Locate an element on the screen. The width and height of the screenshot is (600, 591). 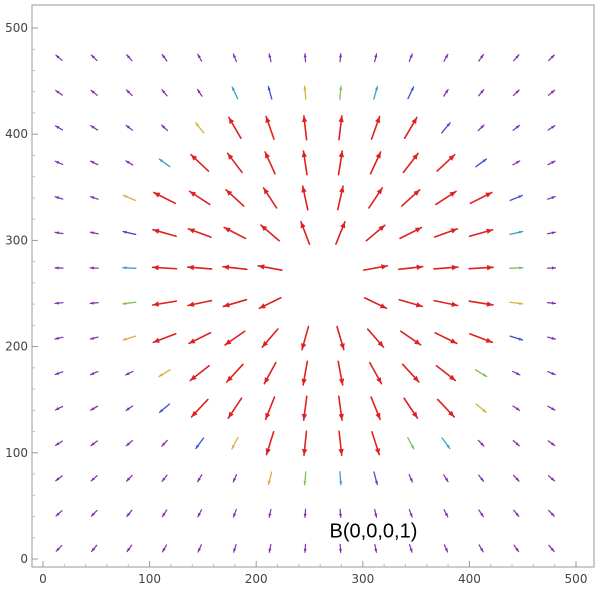
x-tick-label: 100 is located at coordinates (149, 579).